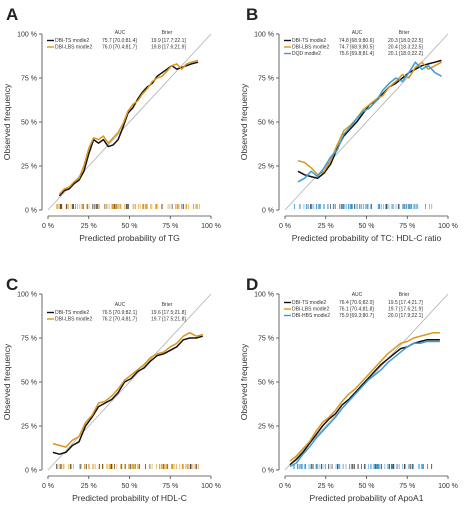  I want to click on legend-brier-value: 20.1 [18.0;22.2], so click(405, 54).